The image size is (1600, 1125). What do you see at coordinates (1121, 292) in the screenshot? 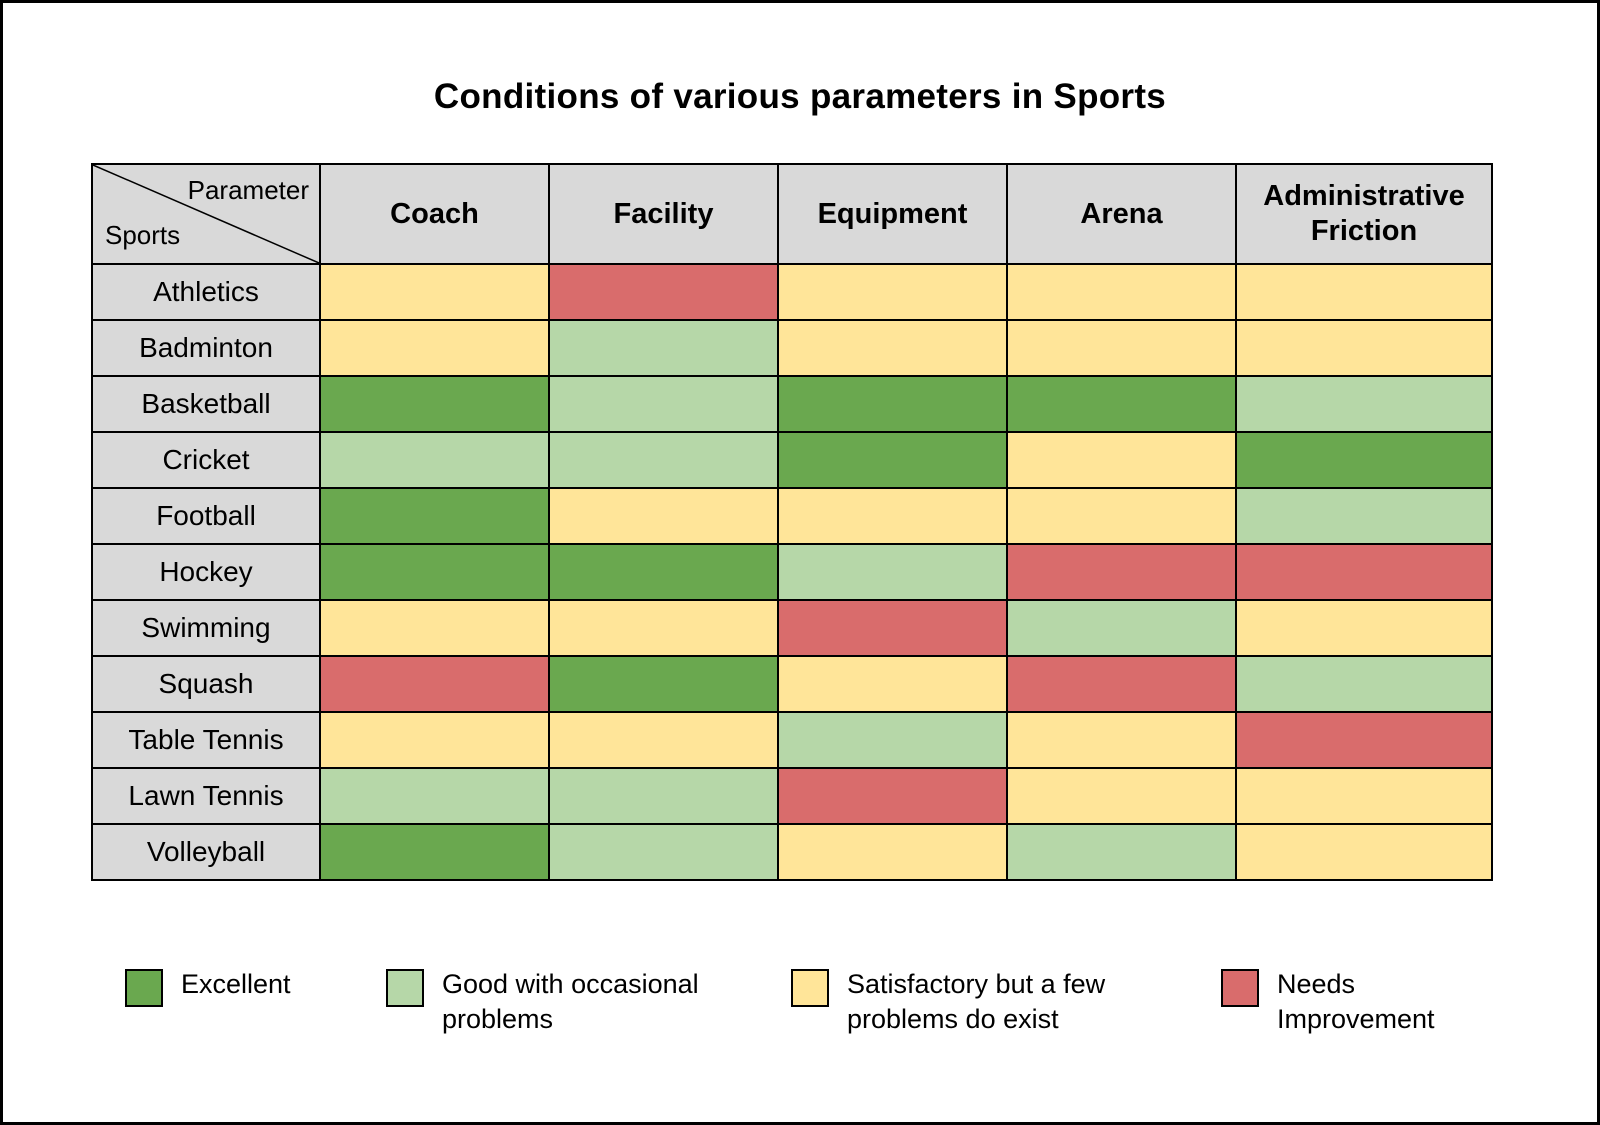
I see `cell-athletics-arena` at bounding box center [1121, 292].